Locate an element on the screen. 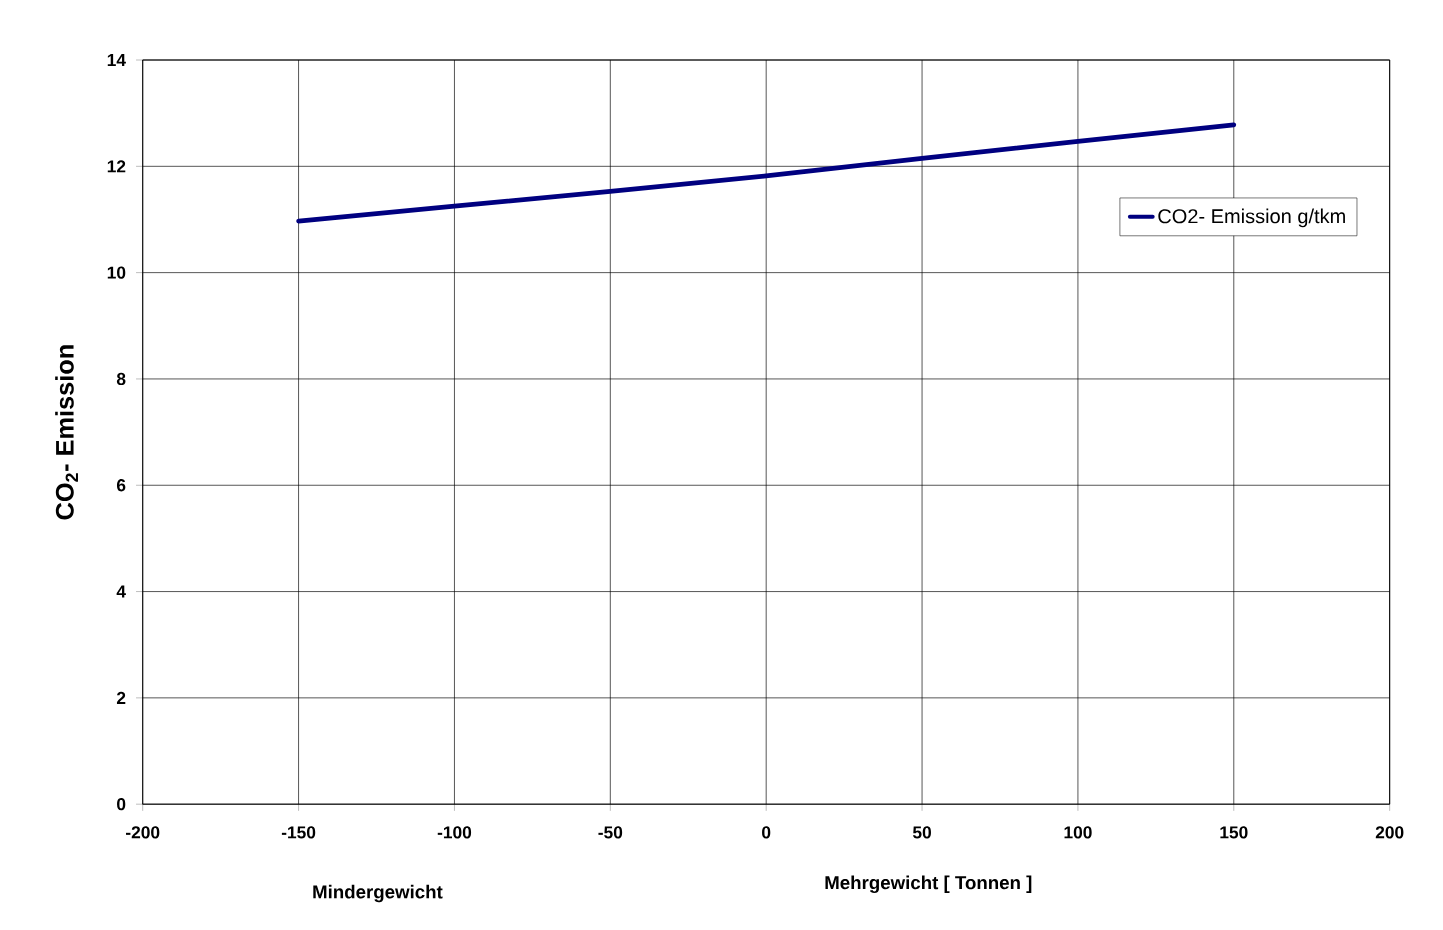  y-axis-title: CO$_{2}$- Emission is located at coordinates (66, 432).